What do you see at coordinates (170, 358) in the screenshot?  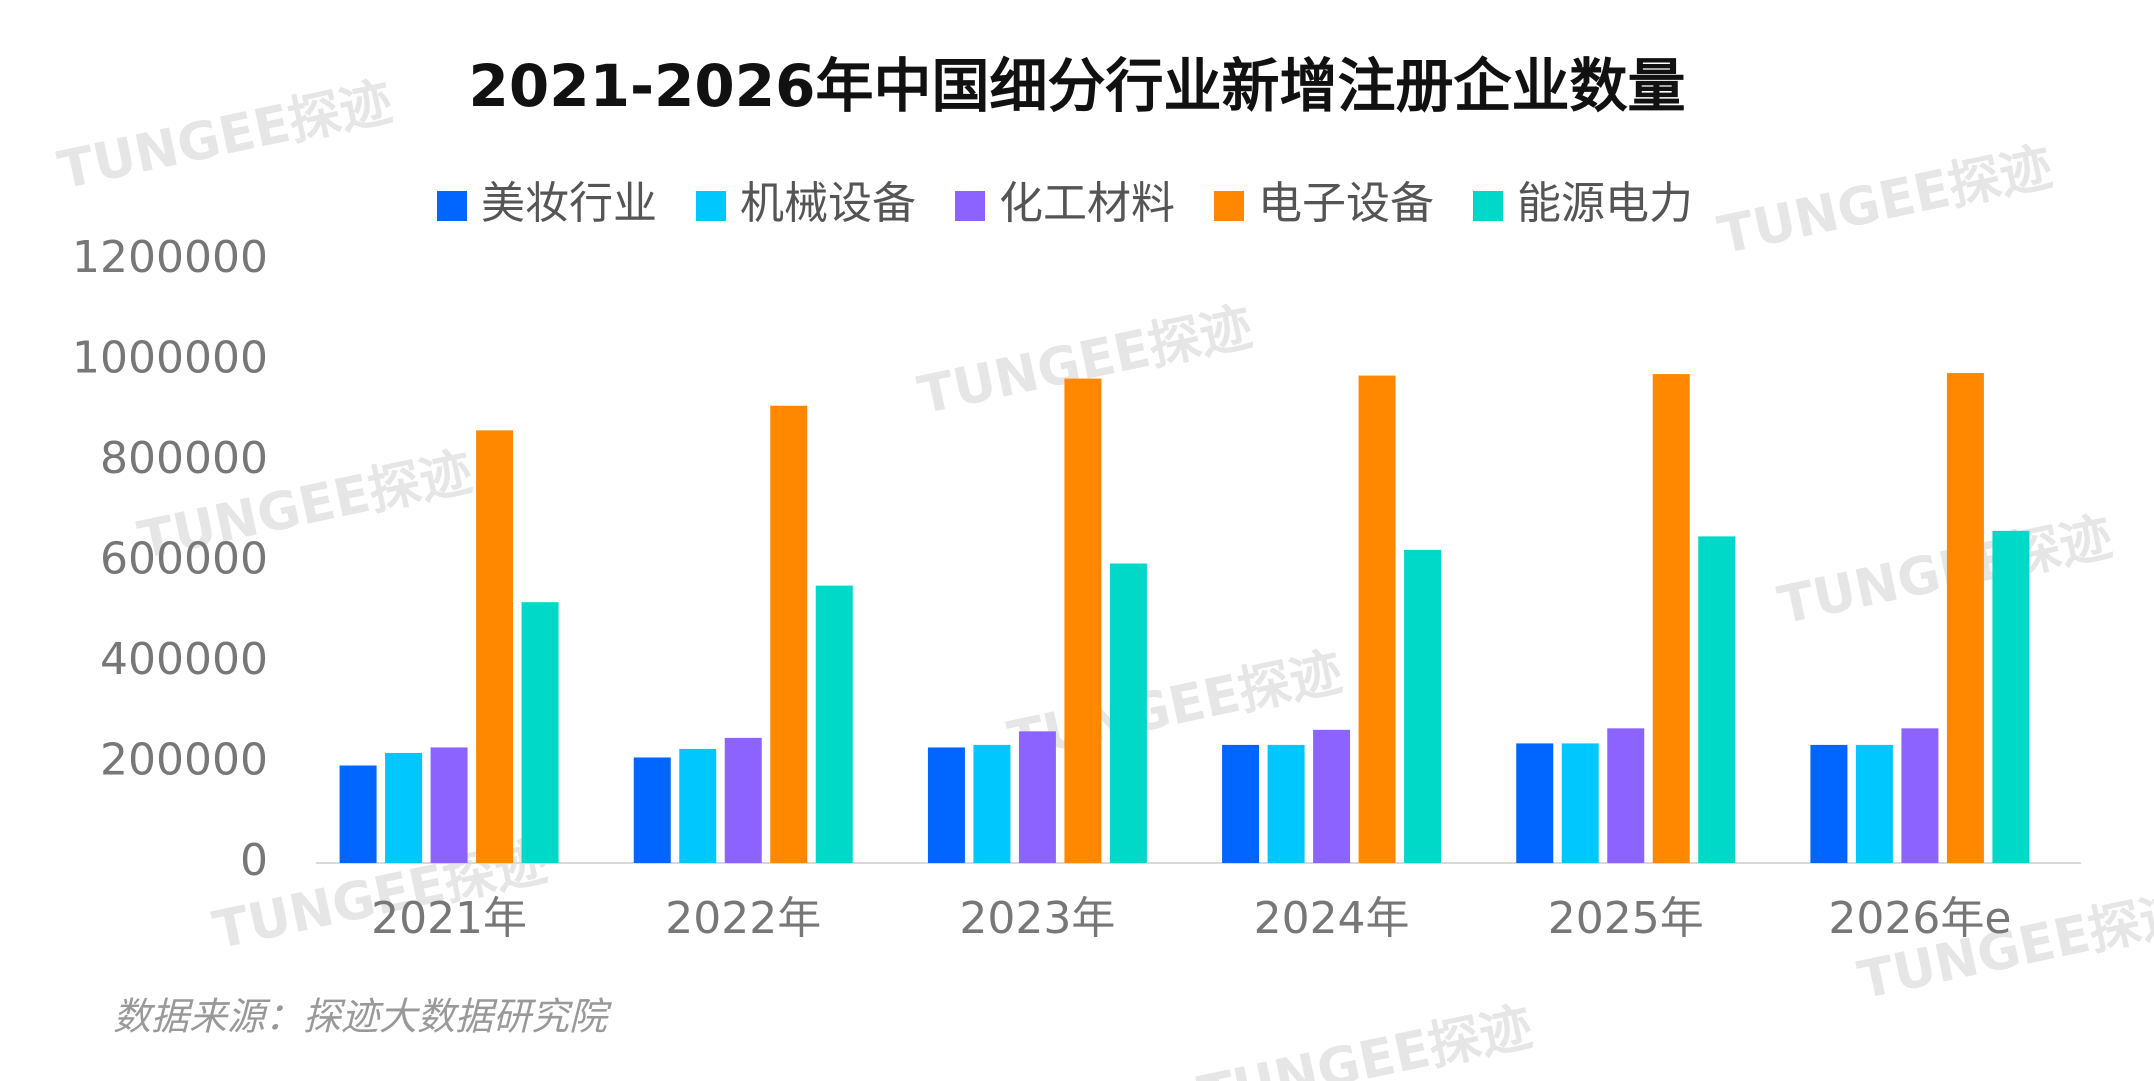 I see `y-tick-label: 1000000` at bounding box center [170, 358].